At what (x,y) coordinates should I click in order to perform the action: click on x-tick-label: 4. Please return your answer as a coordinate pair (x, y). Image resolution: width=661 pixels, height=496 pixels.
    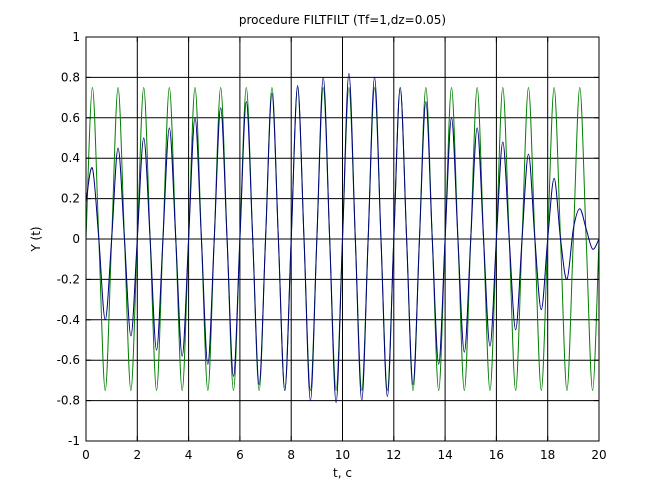
    Looking at the image, I should click on (189, 455).